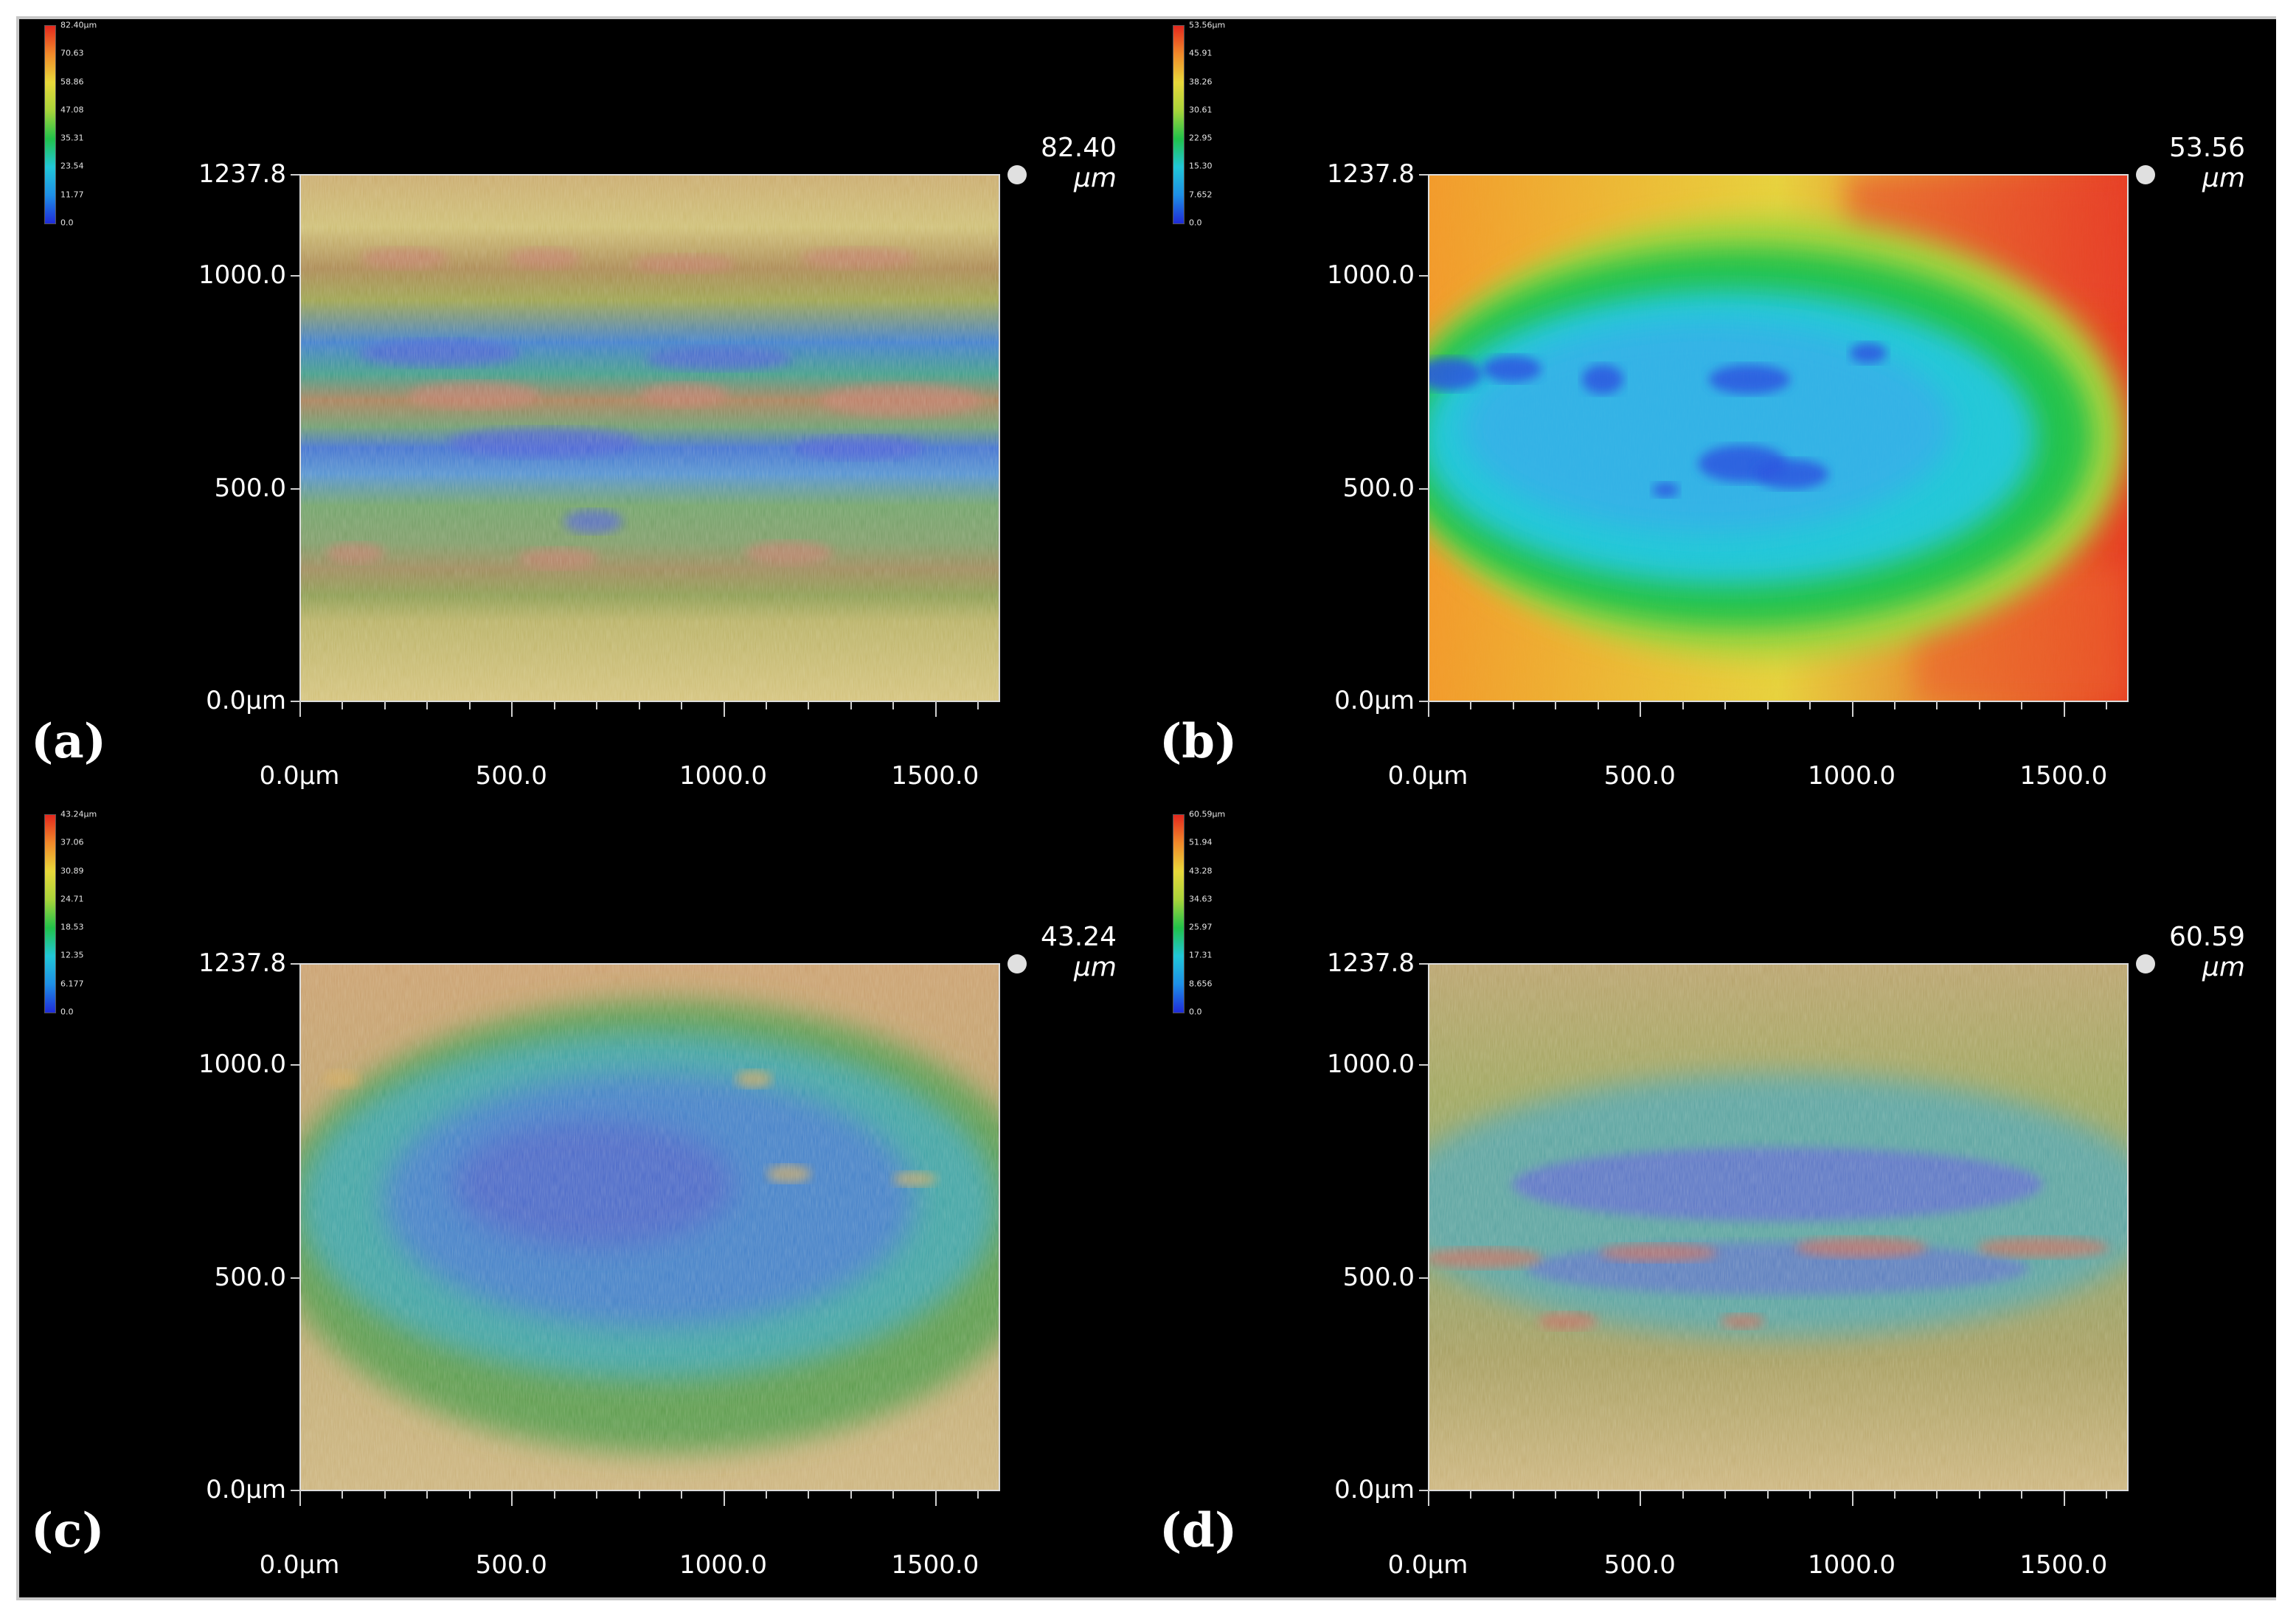  What do you see at coordinates (1777, 175) in the screenshot?
I see `plot-border-top` at bounding box center [1777, 175].